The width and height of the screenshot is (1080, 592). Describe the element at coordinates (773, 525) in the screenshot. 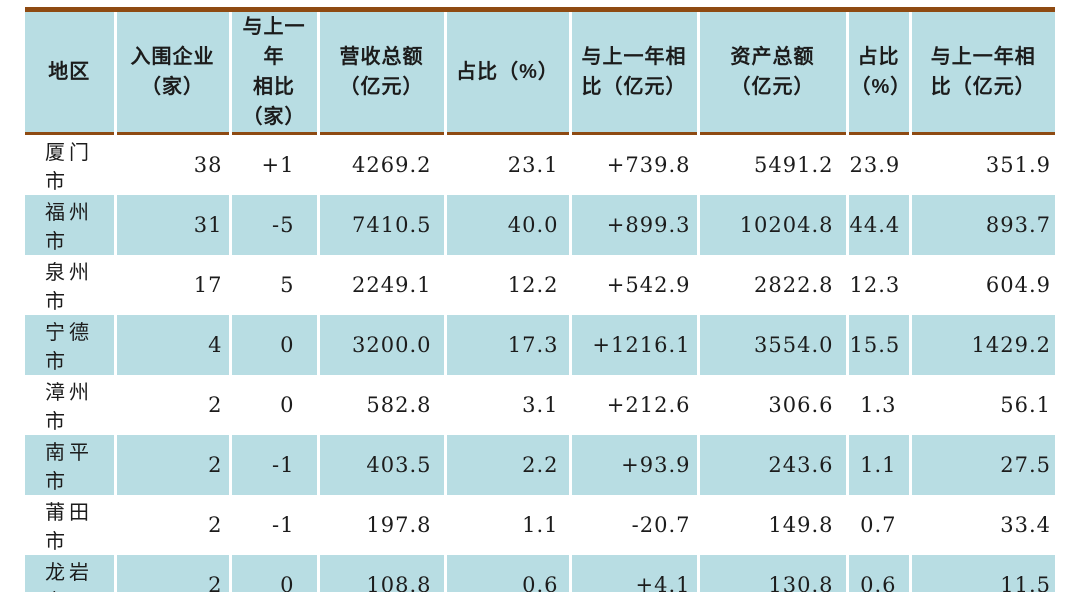

I see `value-cell: 149.8` at that location.